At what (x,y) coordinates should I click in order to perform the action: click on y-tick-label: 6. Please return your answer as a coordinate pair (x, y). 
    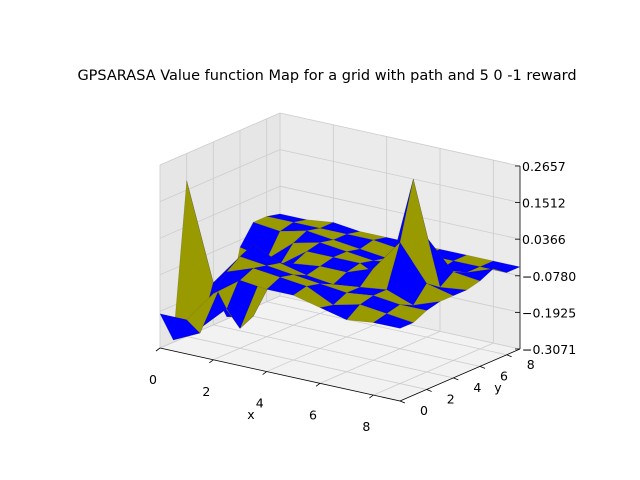
    Looking at the image, I should click on (504, 375).